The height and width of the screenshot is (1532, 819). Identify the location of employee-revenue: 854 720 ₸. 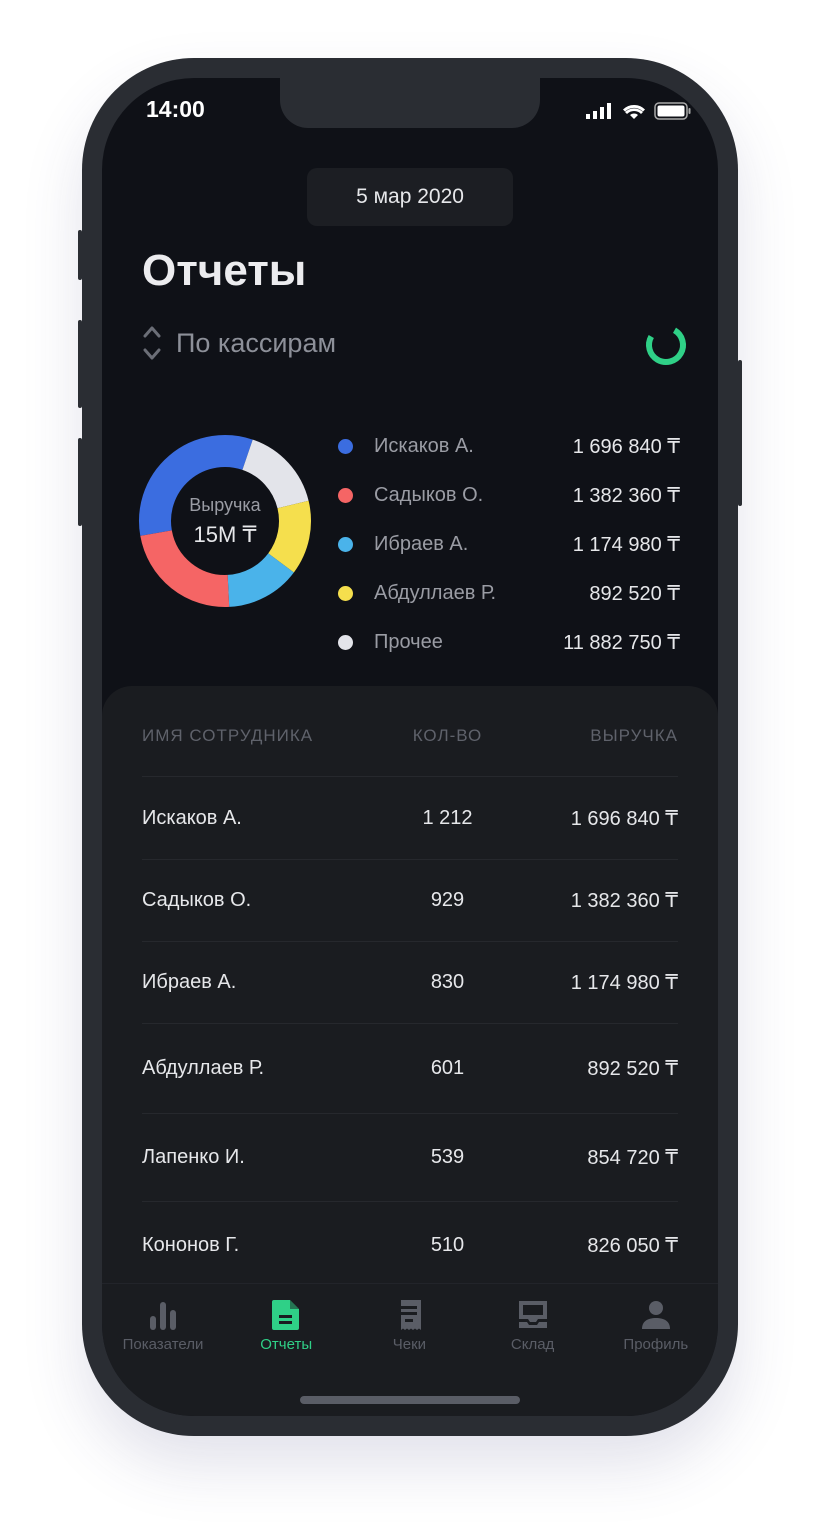
(632, 1158).